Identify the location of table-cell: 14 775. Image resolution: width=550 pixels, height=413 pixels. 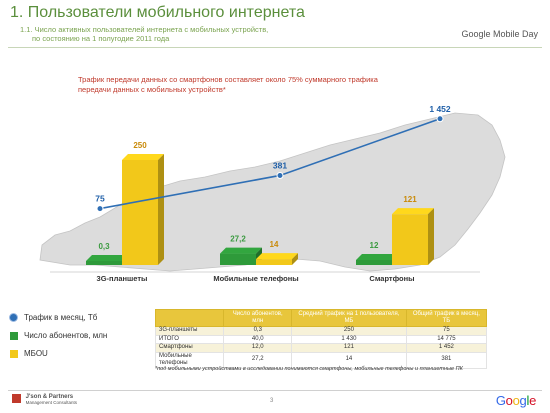
(446, 339).